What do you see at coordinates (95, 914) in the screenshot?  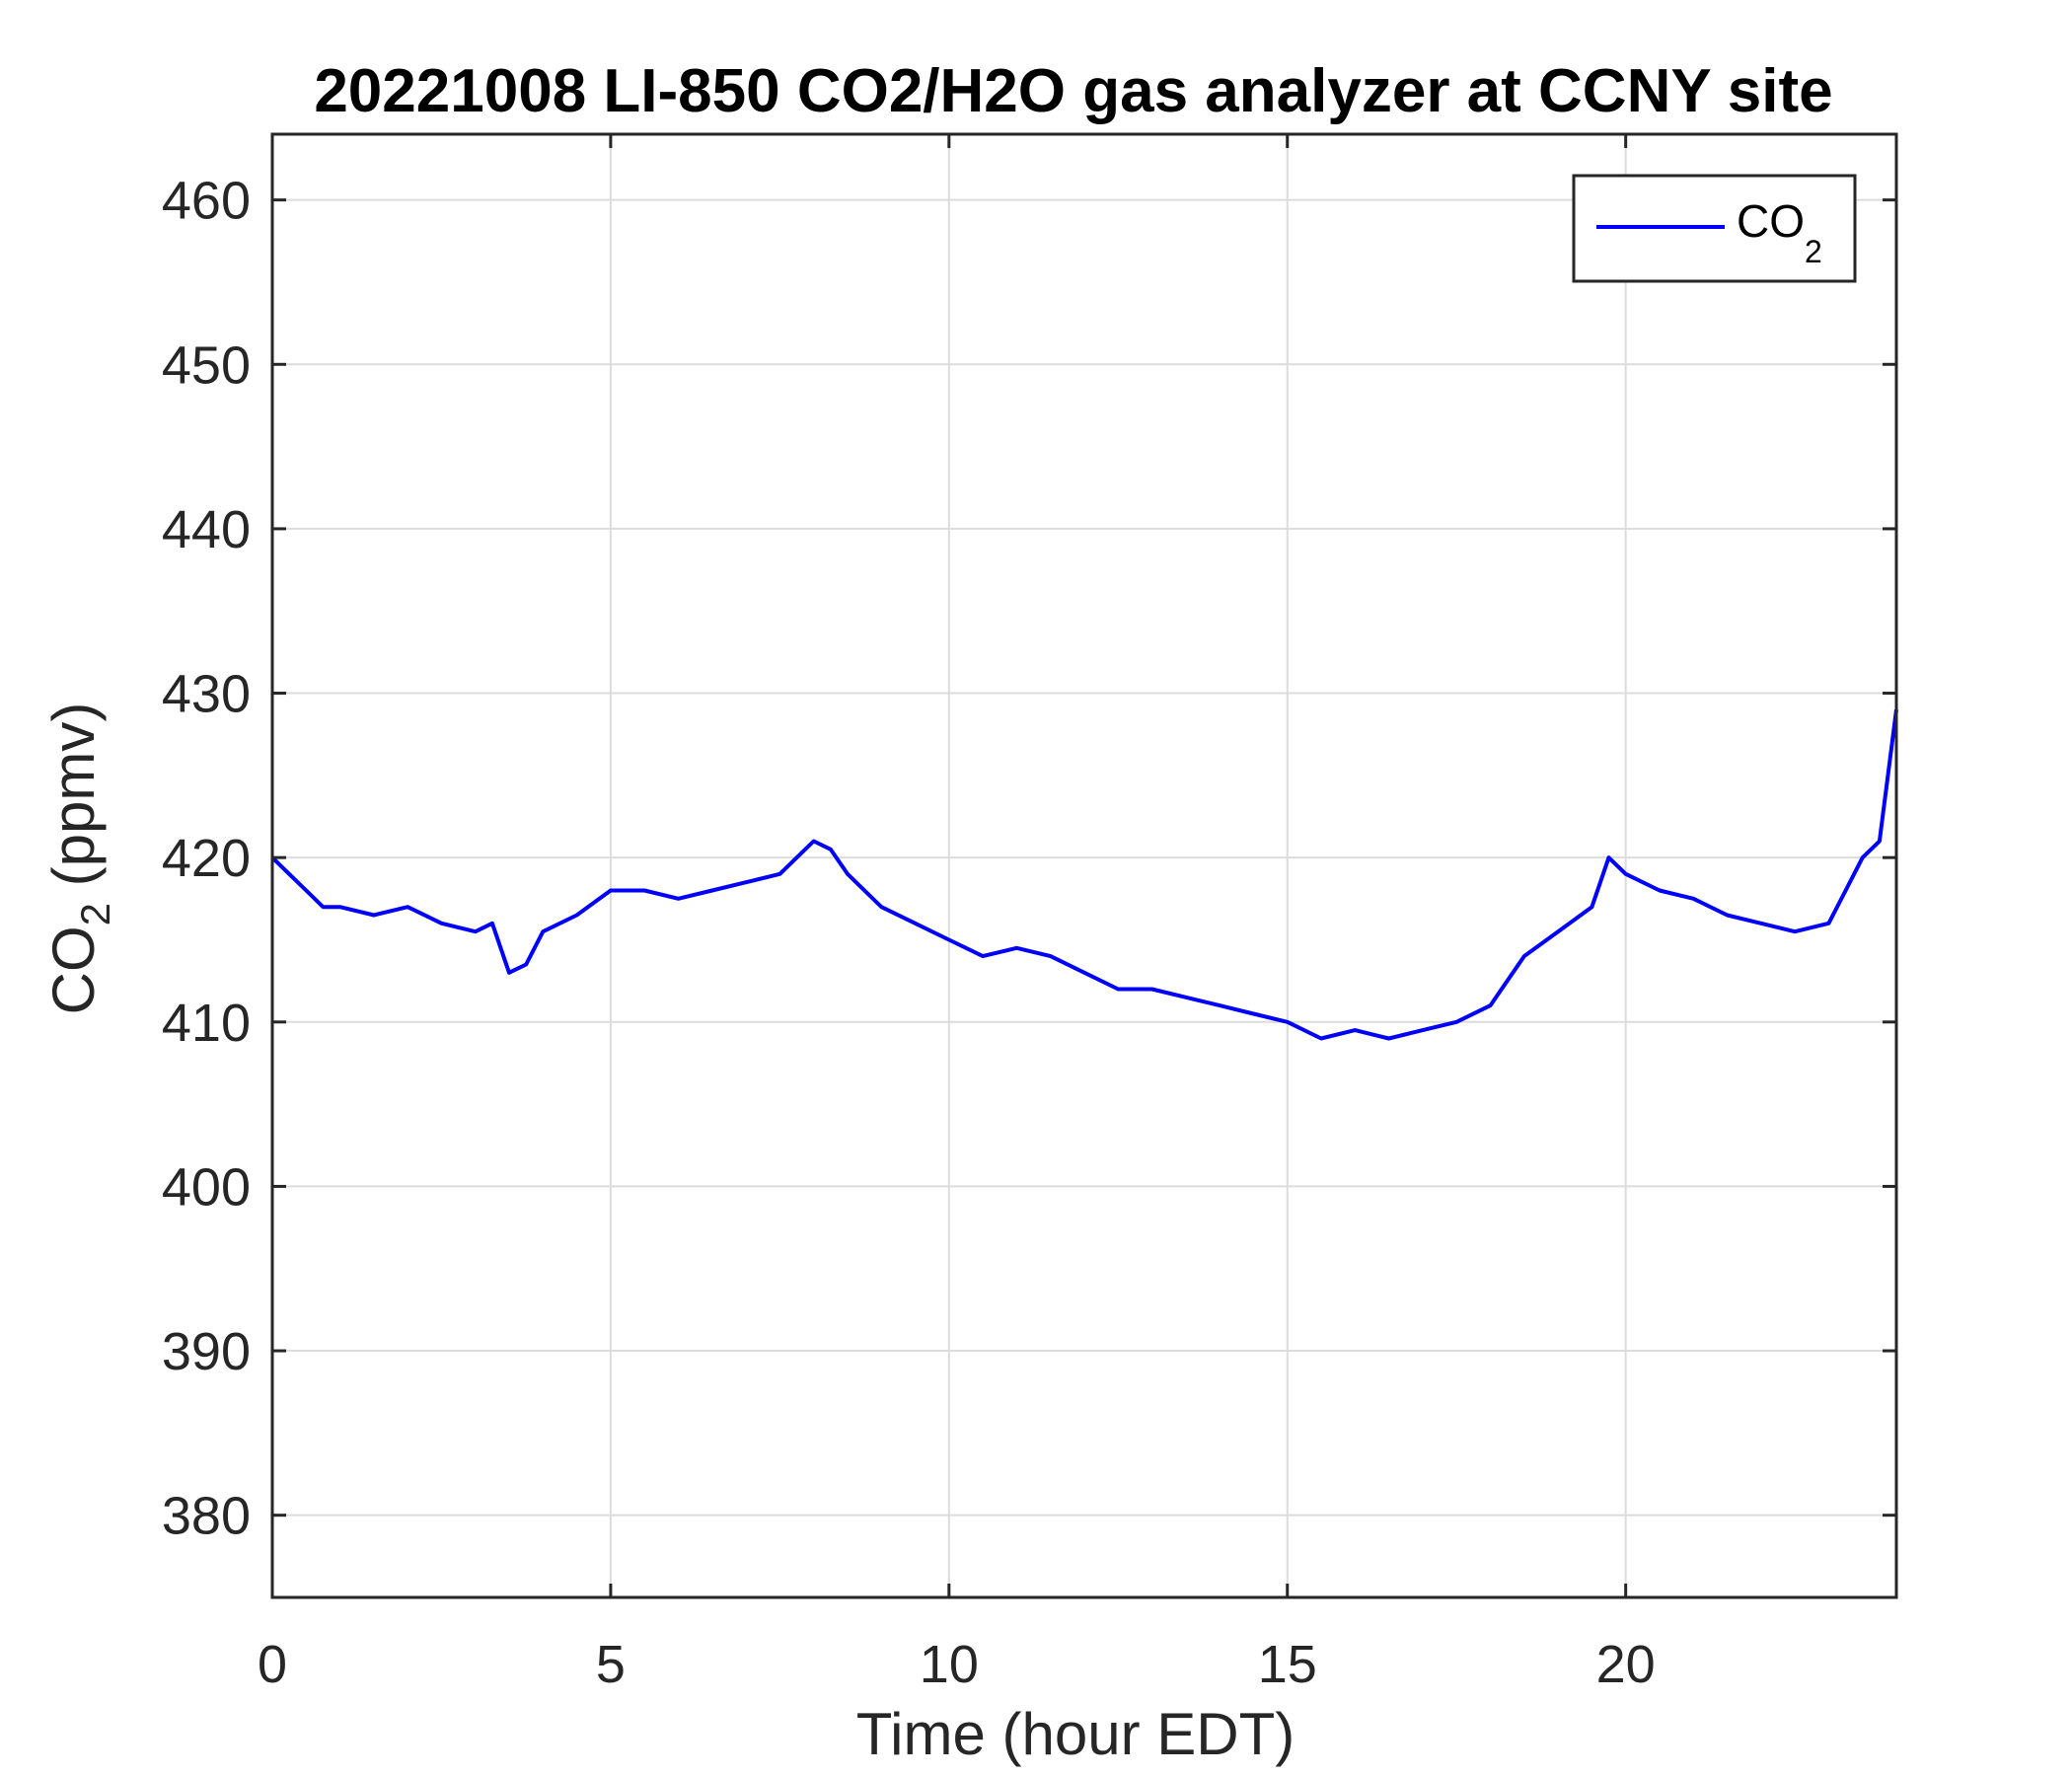 I see `y-axis-label-subscript: 2` at bounding box center [95, 914].